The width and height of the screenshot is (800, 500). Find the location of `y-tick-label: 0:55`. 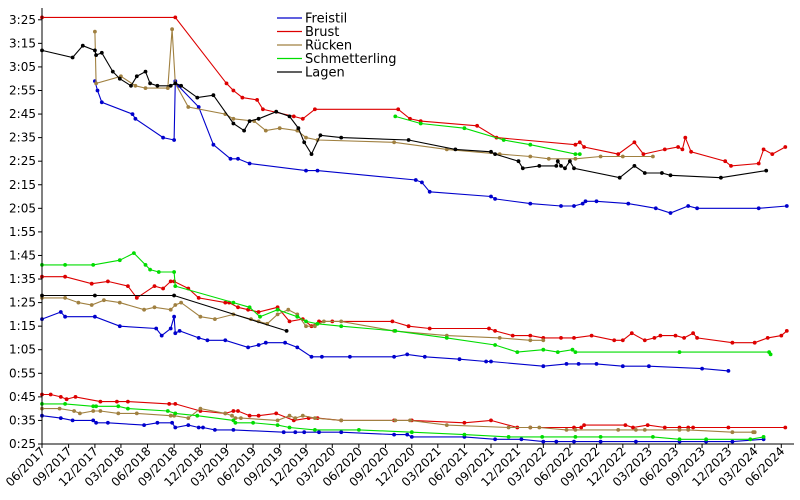

y-tick-label: 0:55 is located at coordinates (22, 373).